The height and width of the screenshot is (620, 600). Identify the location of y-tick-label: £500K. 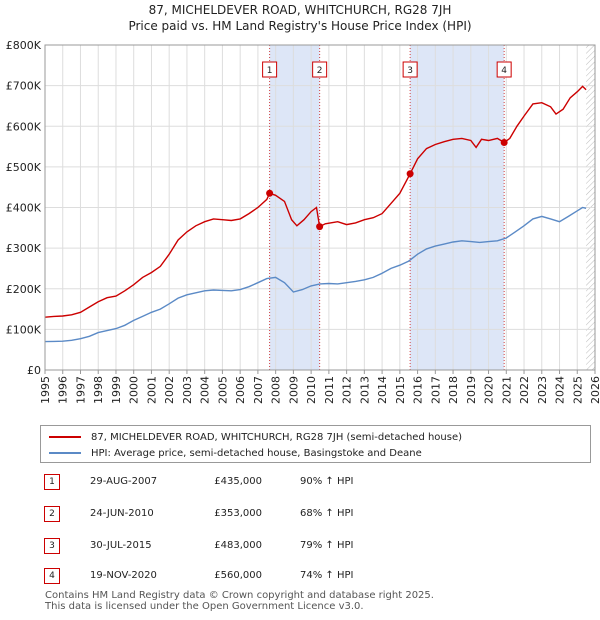
(24, 167).